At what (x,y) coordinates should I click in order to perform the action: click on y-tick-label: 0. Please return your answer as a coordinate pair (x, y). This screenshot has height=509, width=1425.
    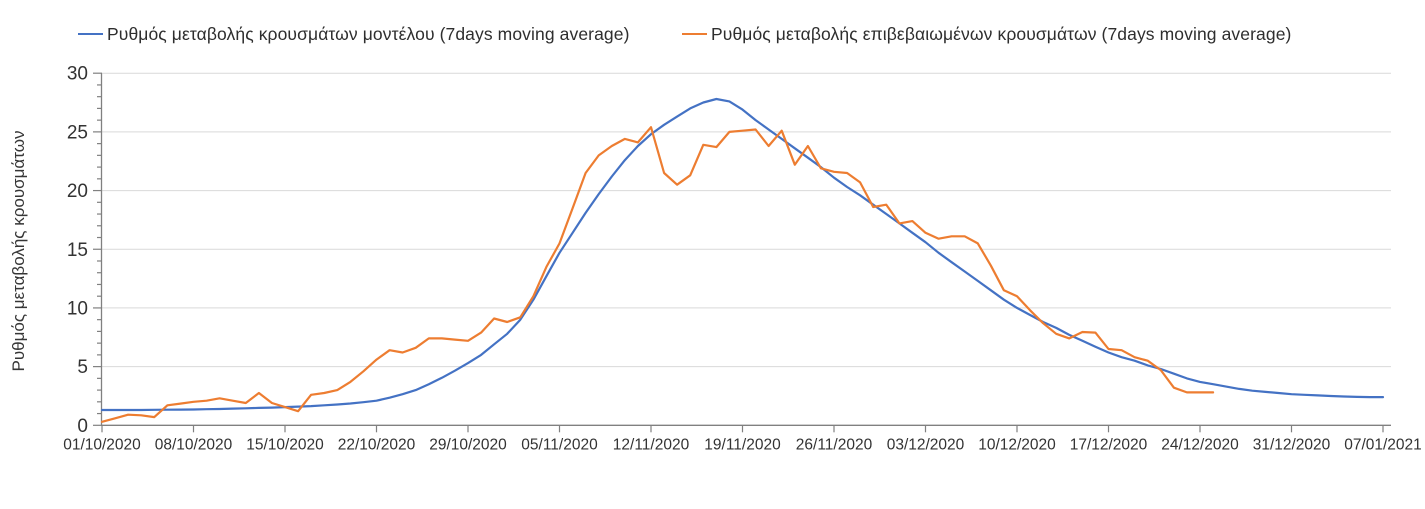
    Looking at the image, I should click on (82, 426).